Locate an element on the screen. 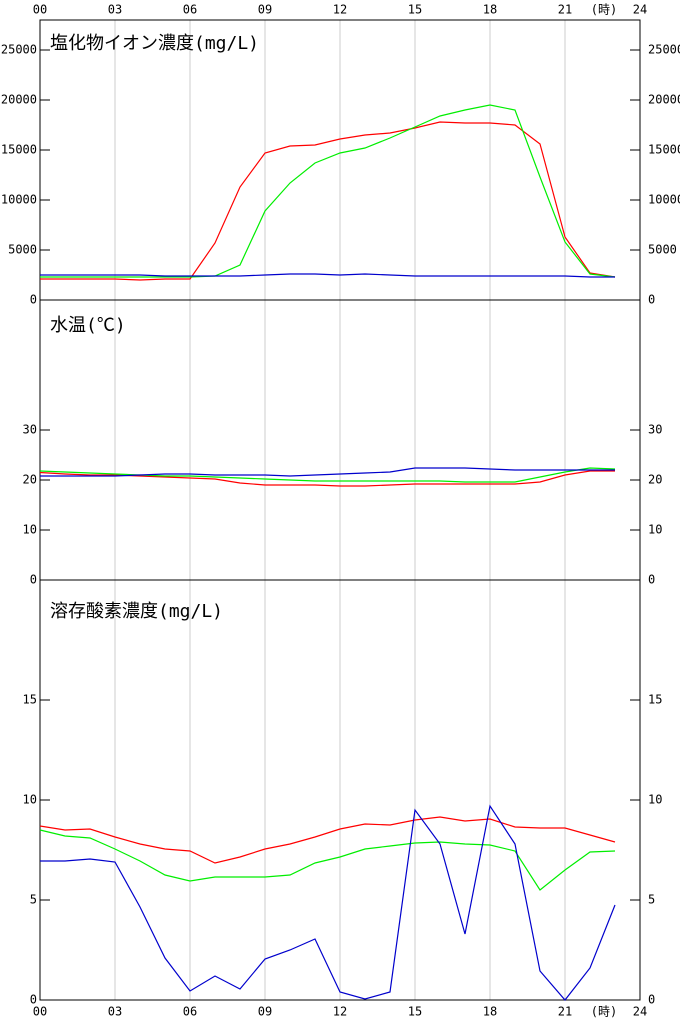  panel-title: 溶存酸素濃度(mg/L) is located at coordinates (136, 611).